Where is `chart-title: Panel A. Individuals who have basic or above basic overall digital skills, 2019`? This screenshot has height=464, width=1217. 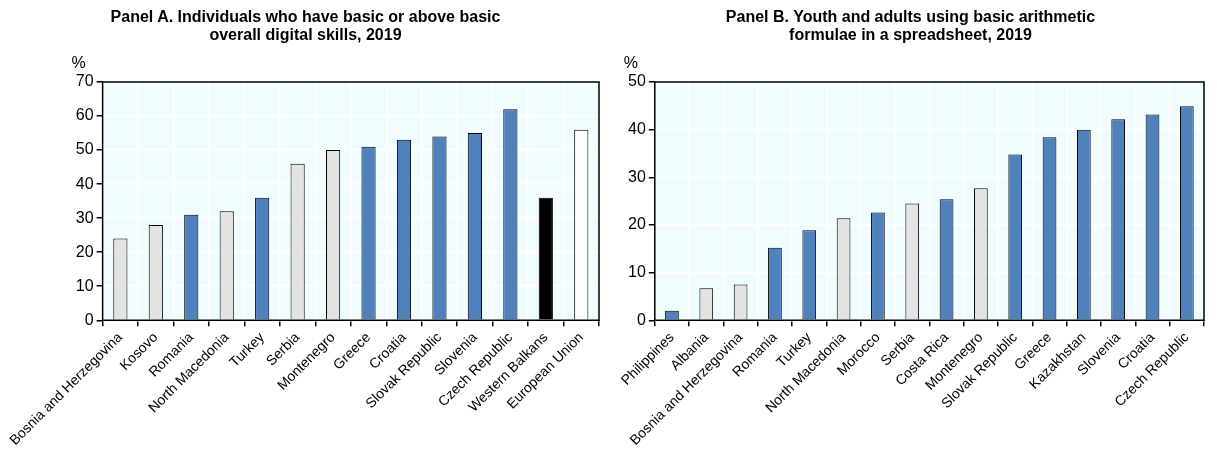 chart-title: Panel A. Individuals who have basic or above basic overall digital skills, 2019 is located at coordinates (305, 26).